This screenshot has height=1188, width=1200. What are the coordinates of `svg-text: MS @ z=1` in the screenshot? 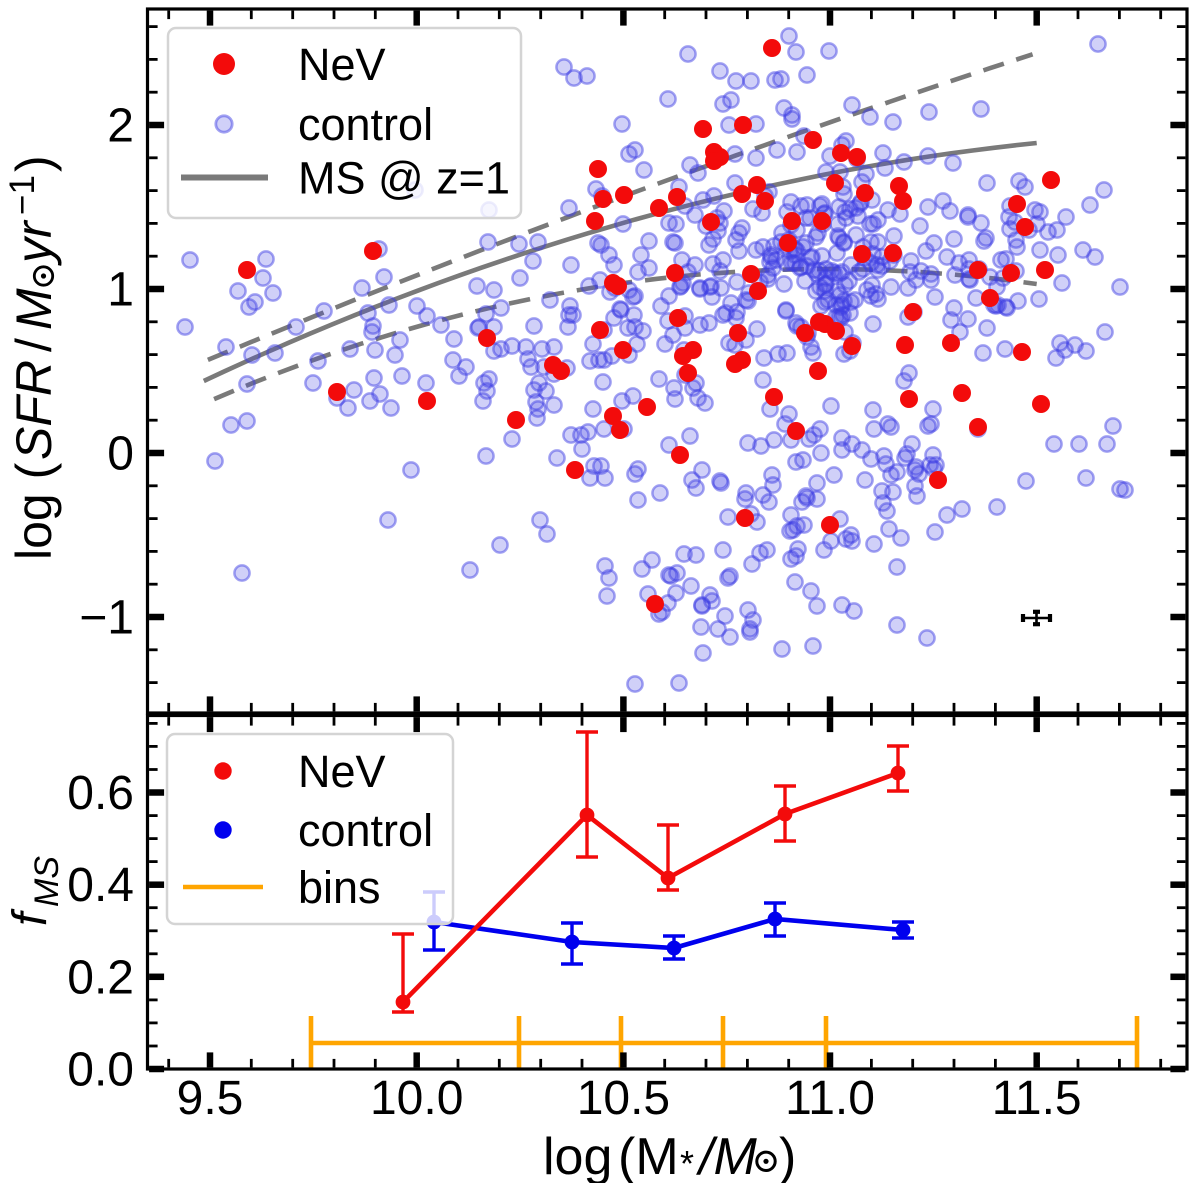 It's located at (404, 178).